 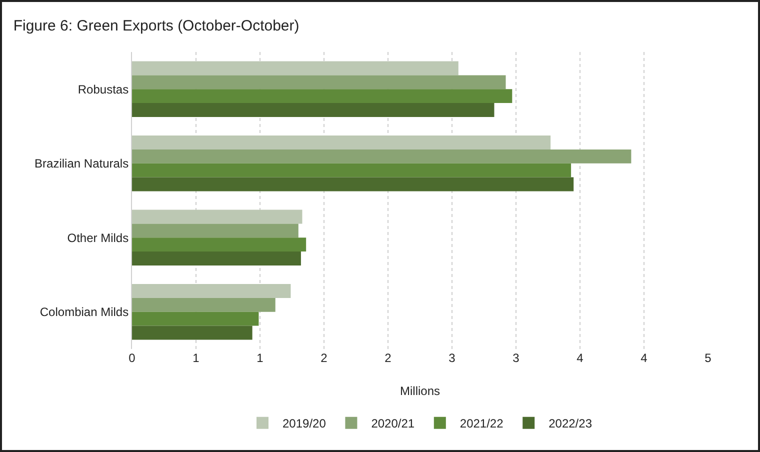 What do you see at coordinates (84, 312) in the screenshot?
I see `y-tick-label: Colombian Milds` at bounding box center [84, 312].